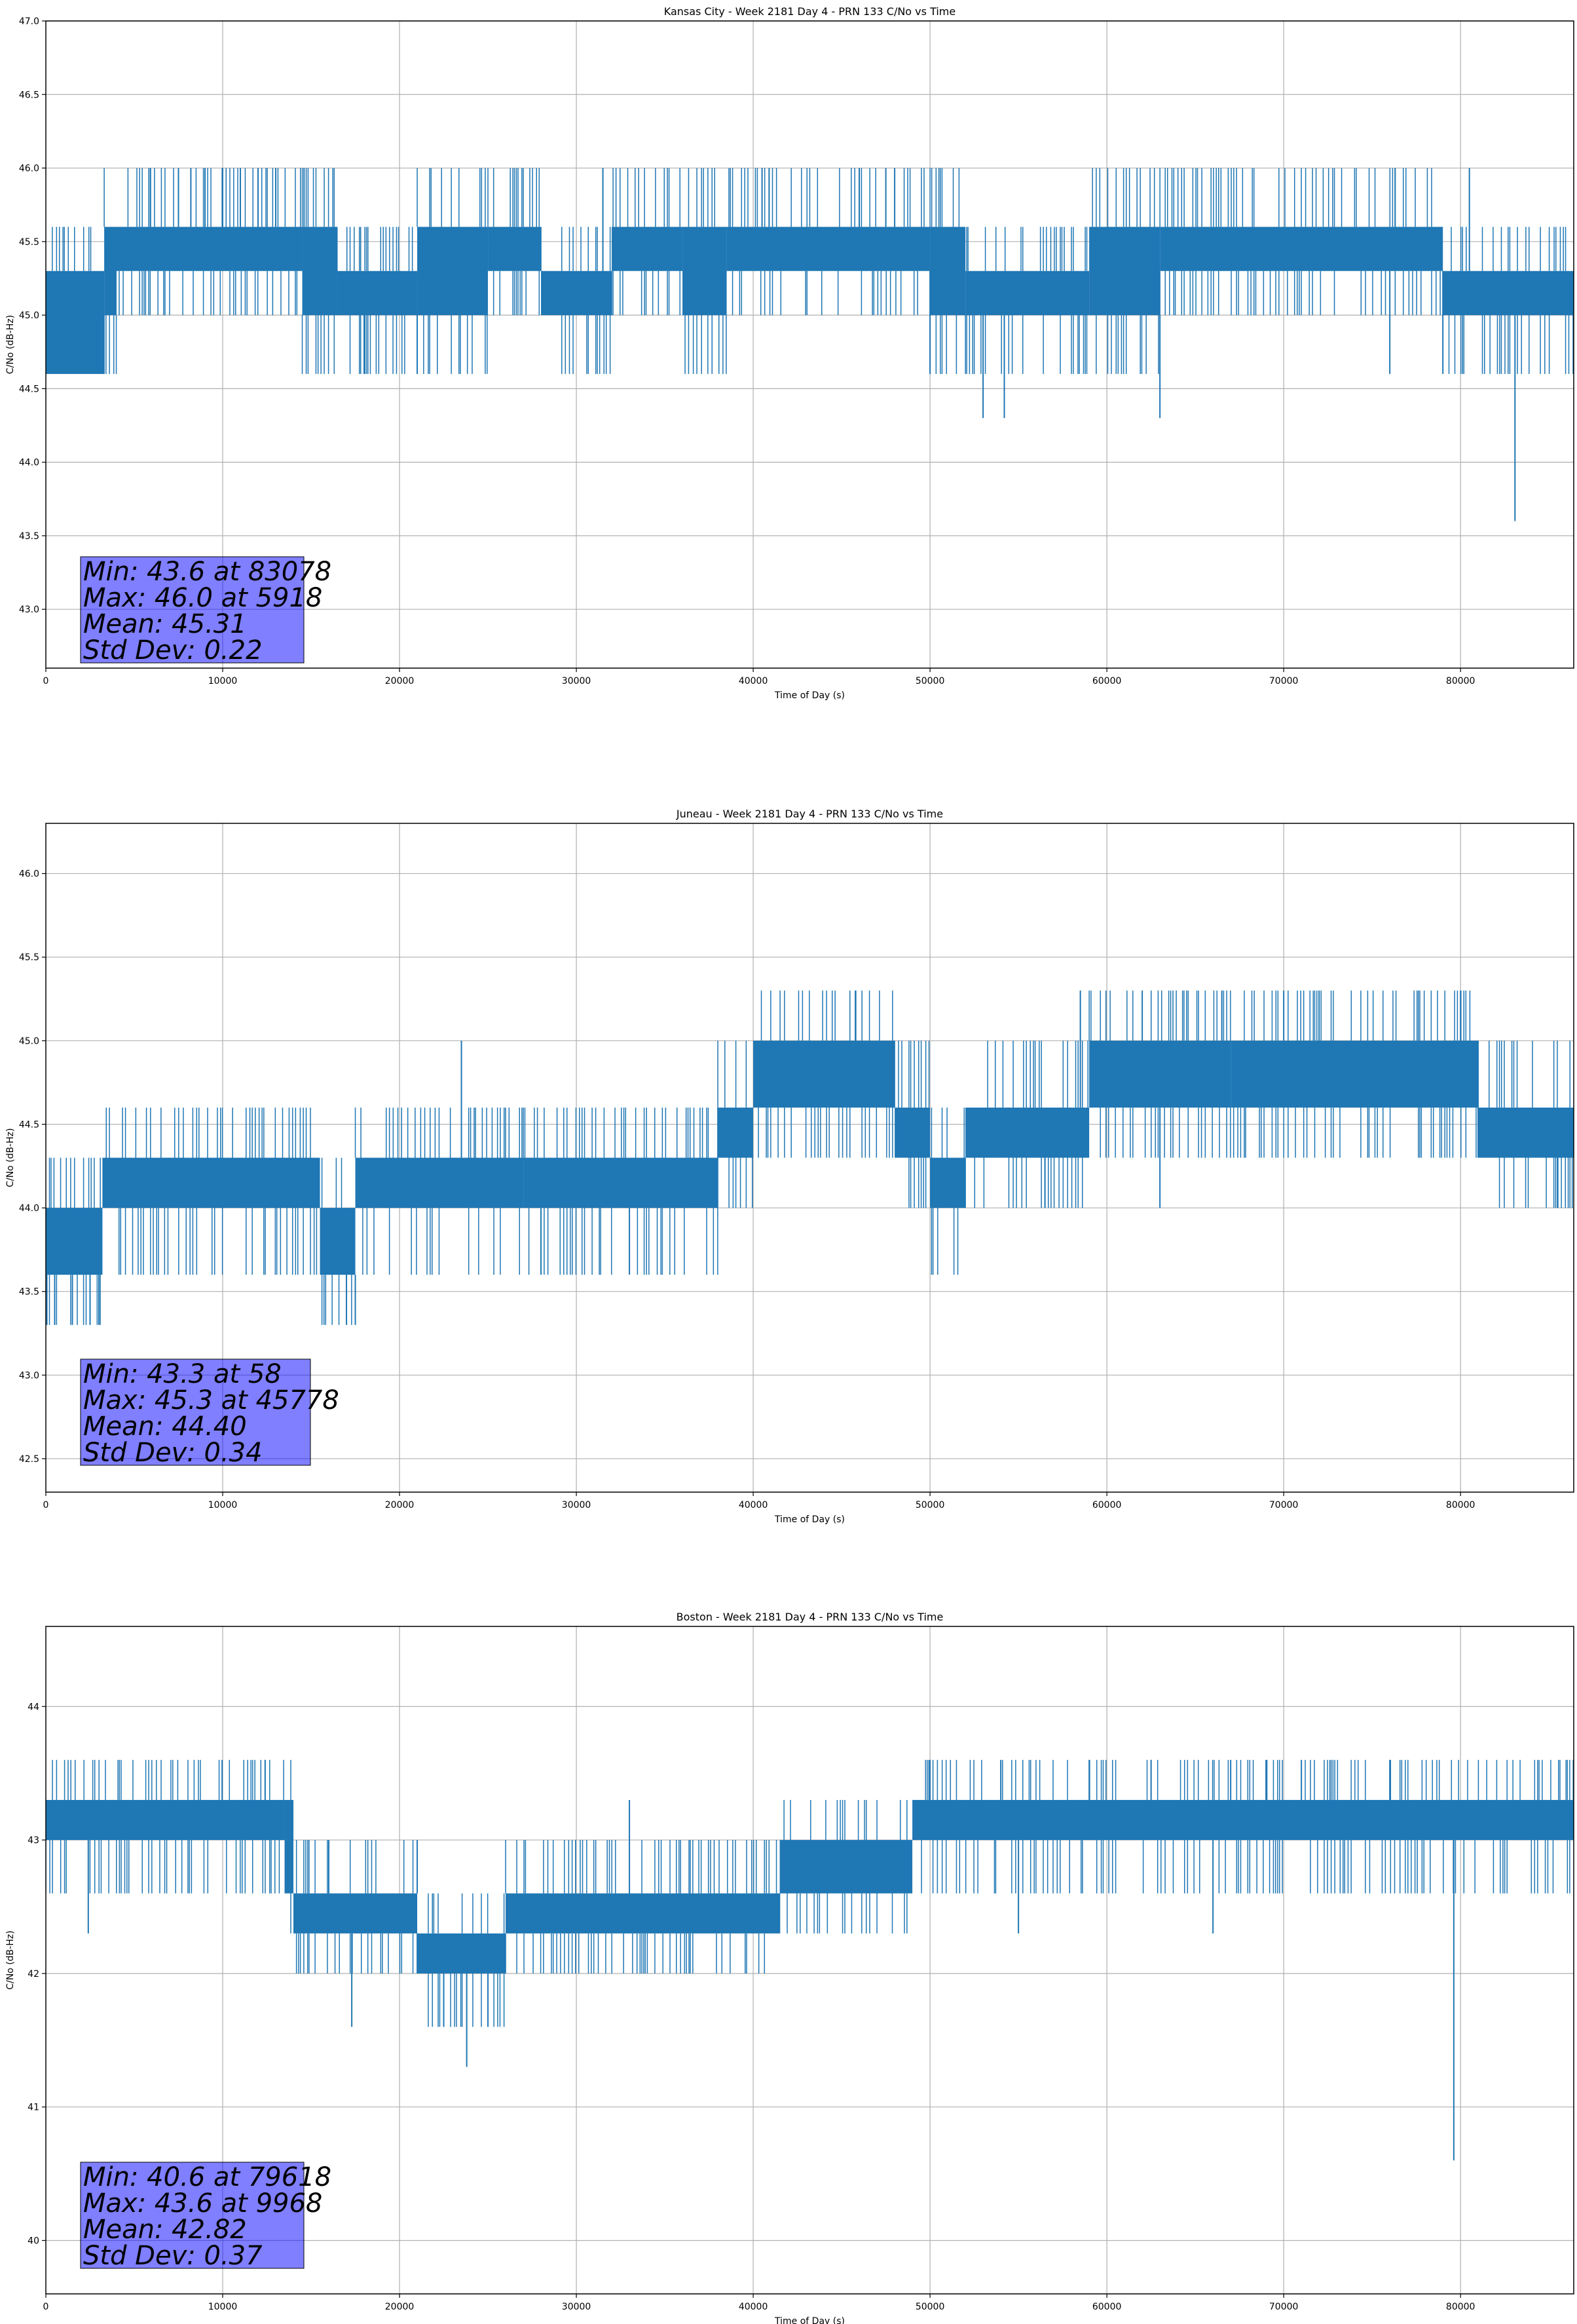 This screenshot has width=1577, height=2324. Describe the element at coordinates (207, 572) in the screenshot. I see `stats-line: Min: 43.6 at 83078` at that location.